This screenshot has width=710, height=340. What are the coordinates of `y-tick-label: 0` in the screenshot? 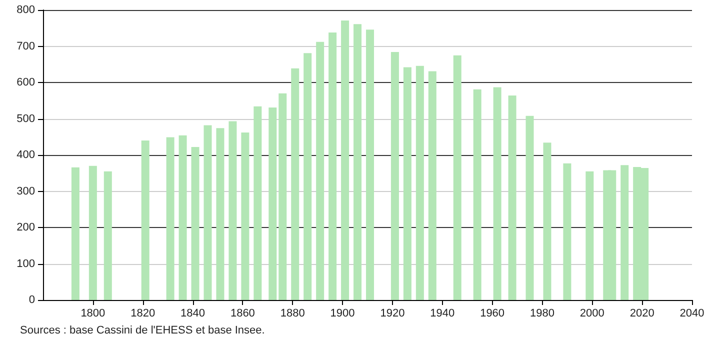 It's located at (31, 300).